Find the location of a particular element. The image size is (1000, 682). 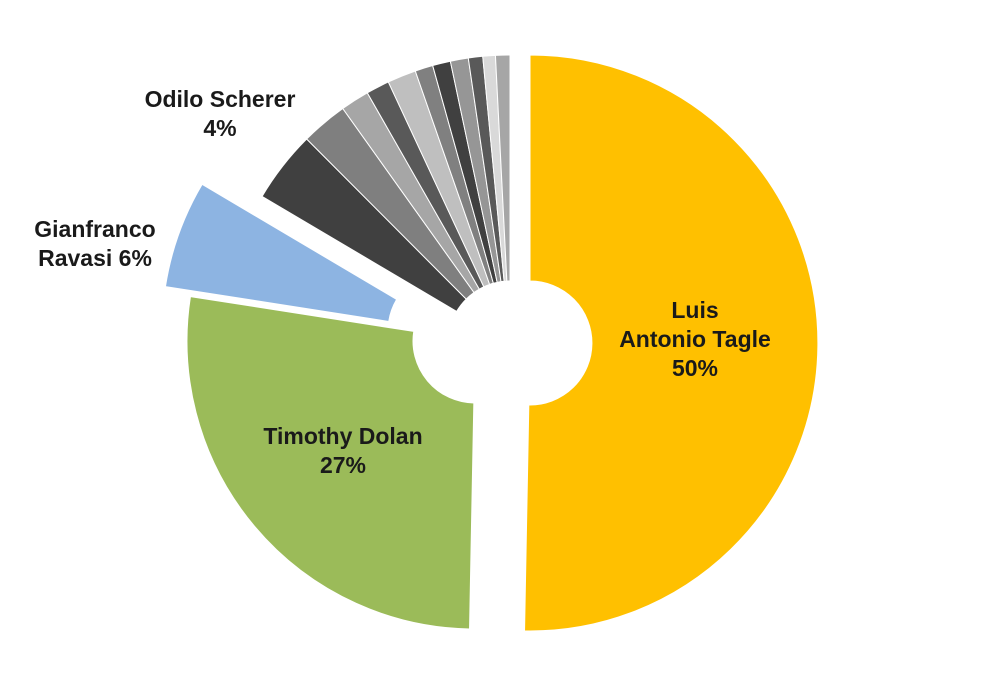

slice-label-line: Antonio Tagle is located at coordinates (695, 339).